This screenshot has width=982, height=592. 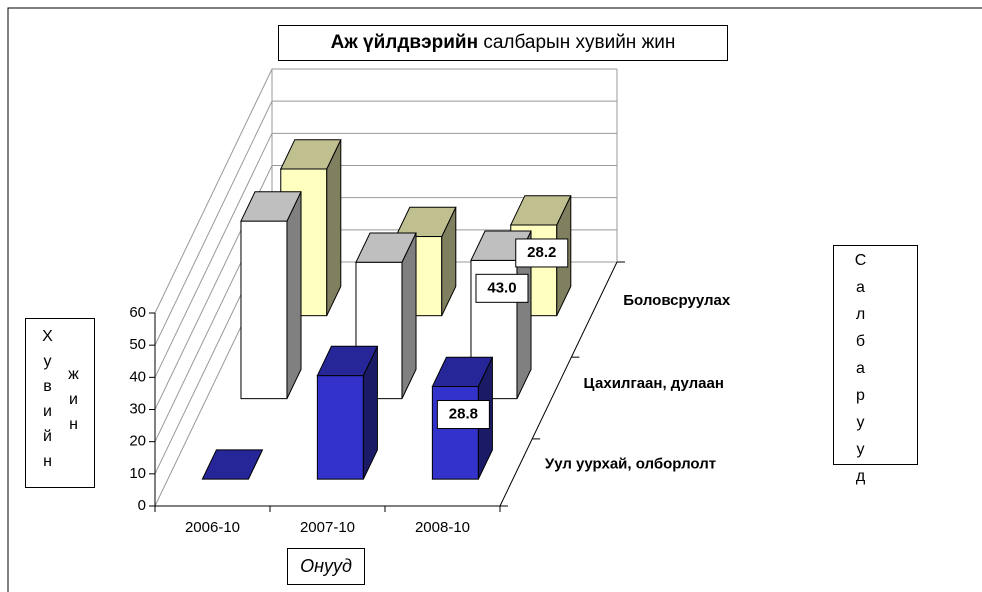 What do you see at coordinates (137, 441) in the screenshot?
I see `y-tick-label: 20` at bounding box center [137, 441].